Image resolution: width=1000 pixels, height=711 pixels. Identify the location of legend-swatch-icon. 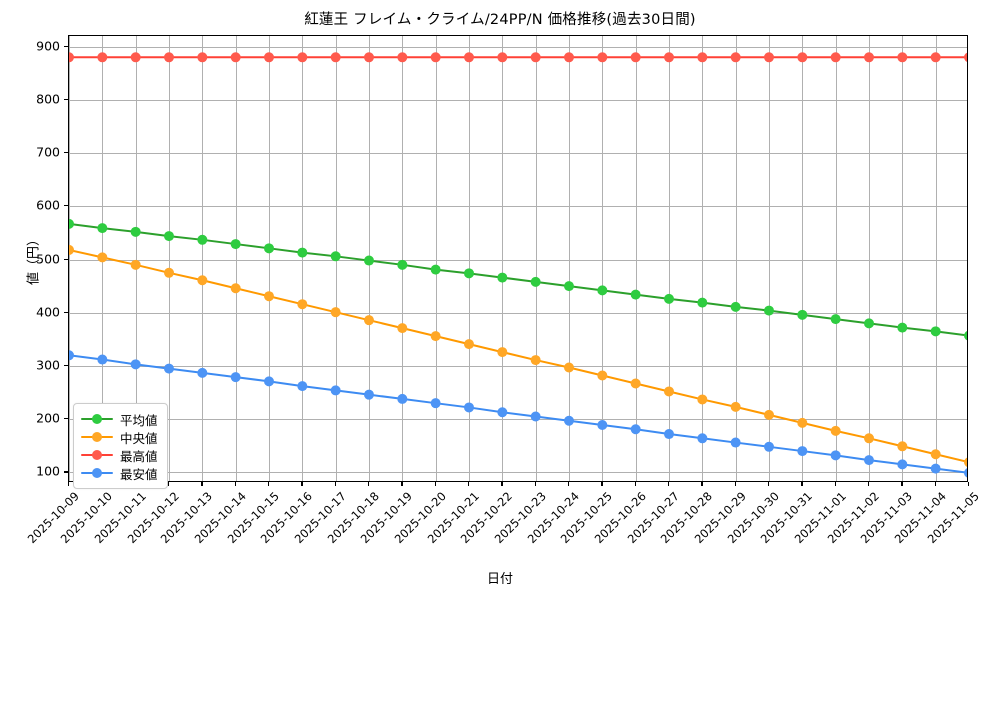
(97, 473).